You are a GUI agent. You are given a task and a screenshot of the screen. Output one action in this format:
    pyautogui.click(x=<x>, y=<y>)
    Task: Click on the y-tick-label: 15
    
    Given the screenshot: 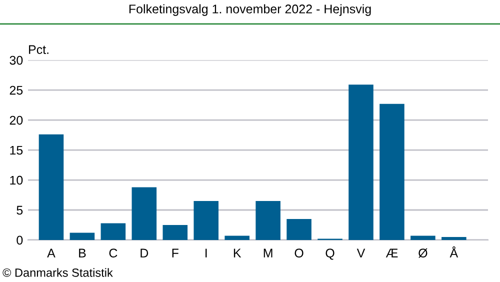 What is the action you would take?
    pyautogui.click(x=16, y=150)
    